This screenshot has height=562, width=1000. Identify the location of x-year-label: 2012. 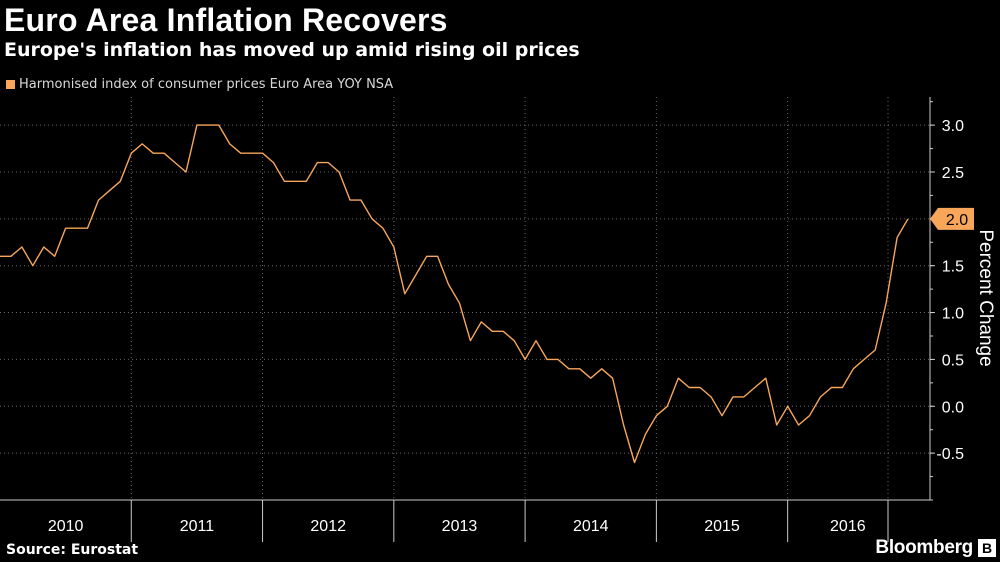
(328, 526).